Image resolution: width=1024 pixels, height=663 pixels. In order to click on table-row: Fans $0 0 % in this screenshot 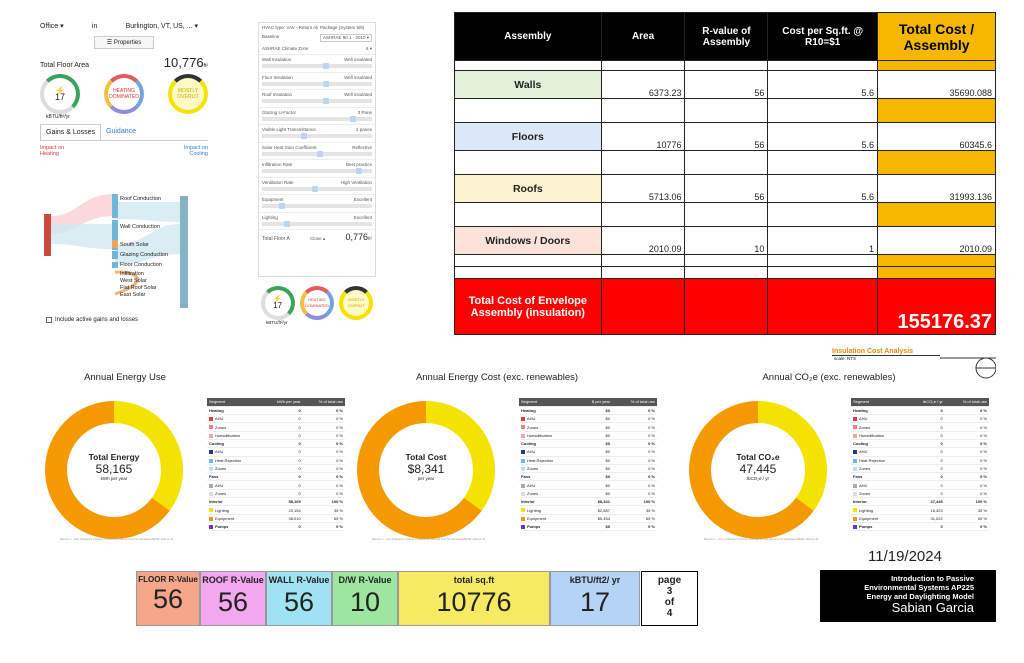, I will do `click(588, 477)`.